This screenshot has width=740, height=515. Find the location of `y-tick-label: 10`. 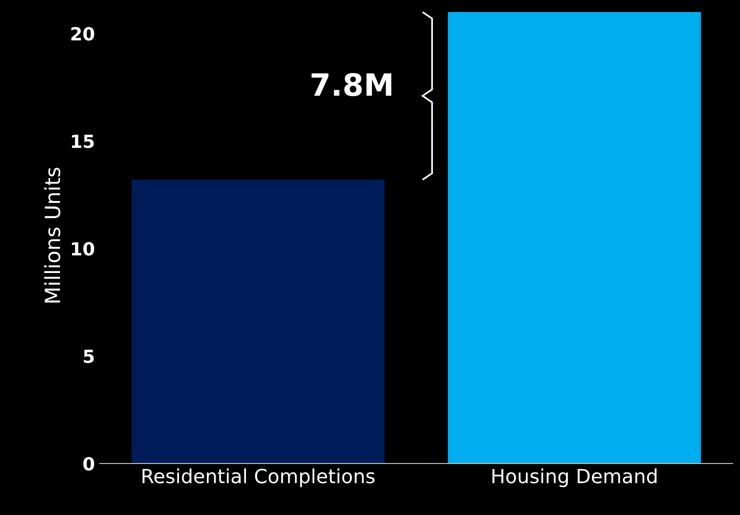

y-tick-label: 10 is located at coordinates (83, 249).